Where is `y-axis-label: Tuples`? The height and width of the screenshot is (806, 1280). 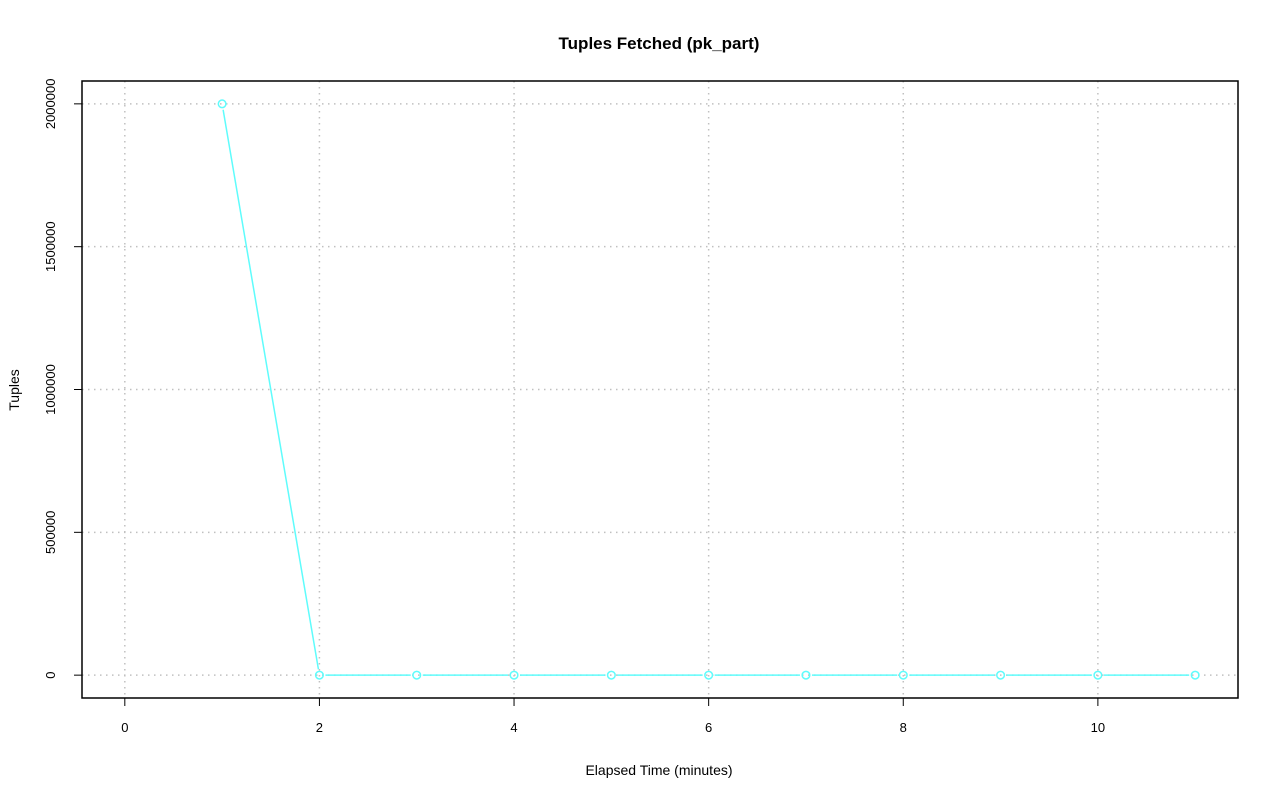
y-axis-label: Tuples is located at coordinates (14, 390).